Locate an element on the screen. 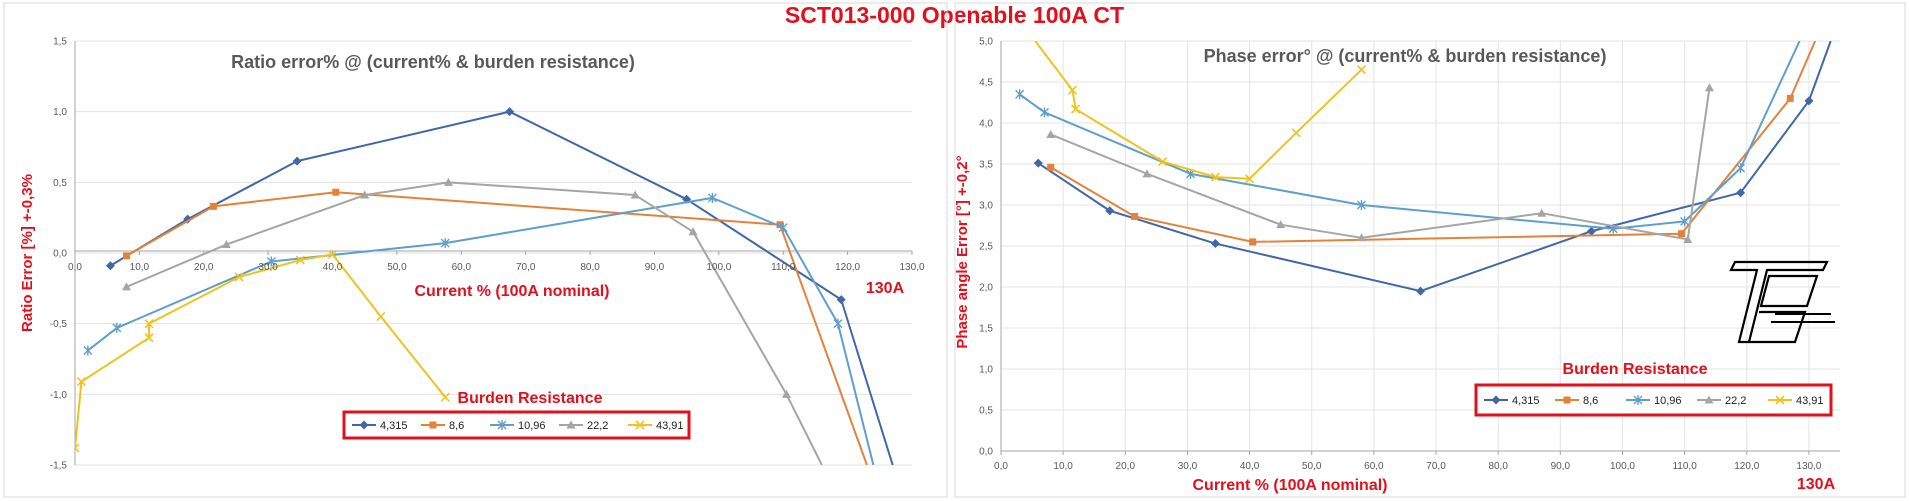  legend-title: Burden Resistance is located at coordinates (530, 398).